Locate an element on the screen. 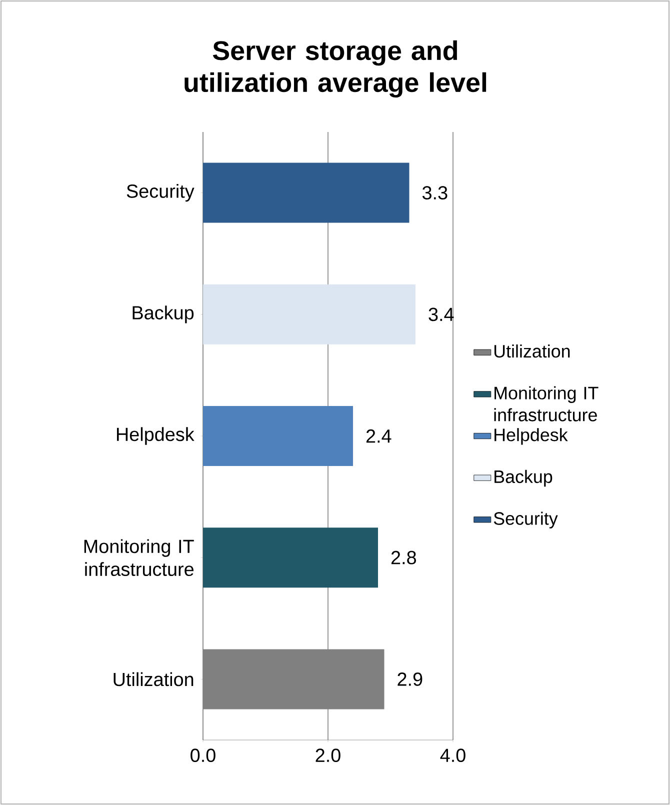 Image resolution: width=670 pixels, height=805 pixels. data-label: 3.3 is located at coordinates (435, 193).